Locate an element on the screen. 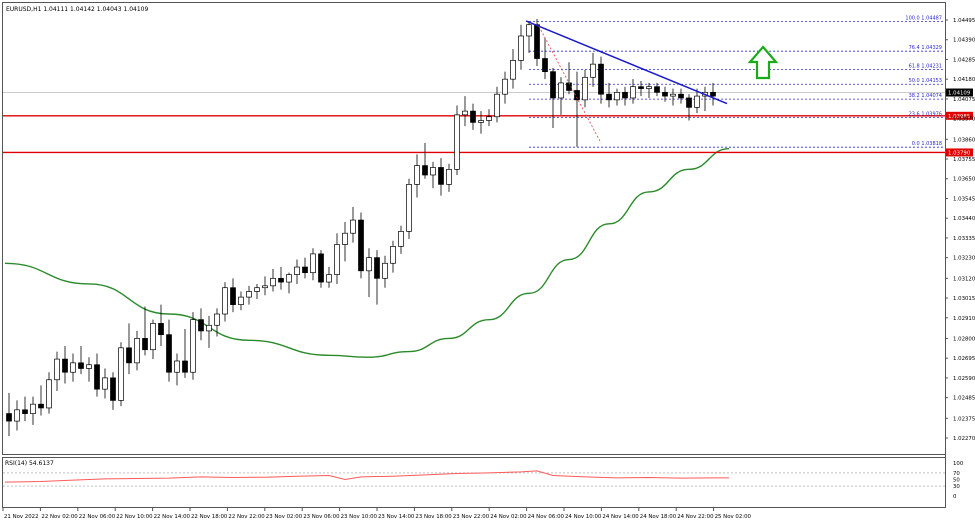  price-tick-label: 1.03970 is located at coordinates (964, 120).